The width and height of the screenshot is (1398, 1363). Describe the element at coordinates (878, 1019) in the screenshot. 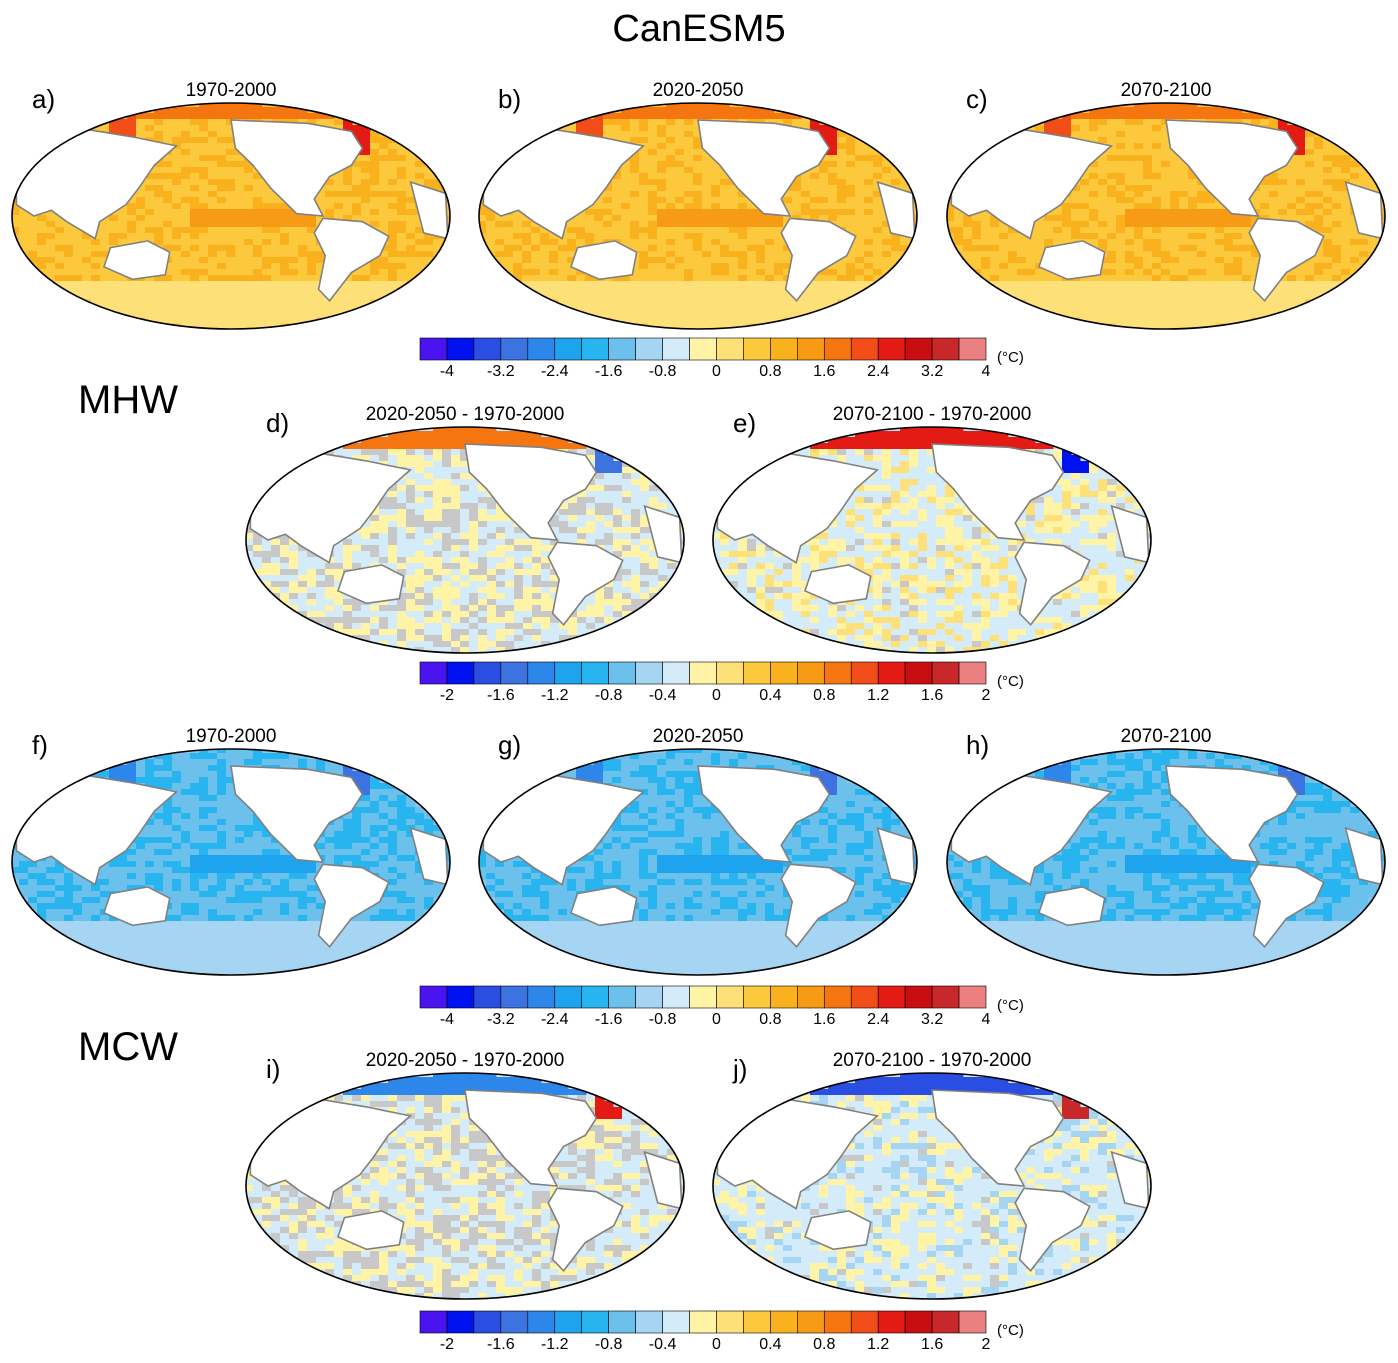

I see `colorbar-tick-label: 2.4` at that location.